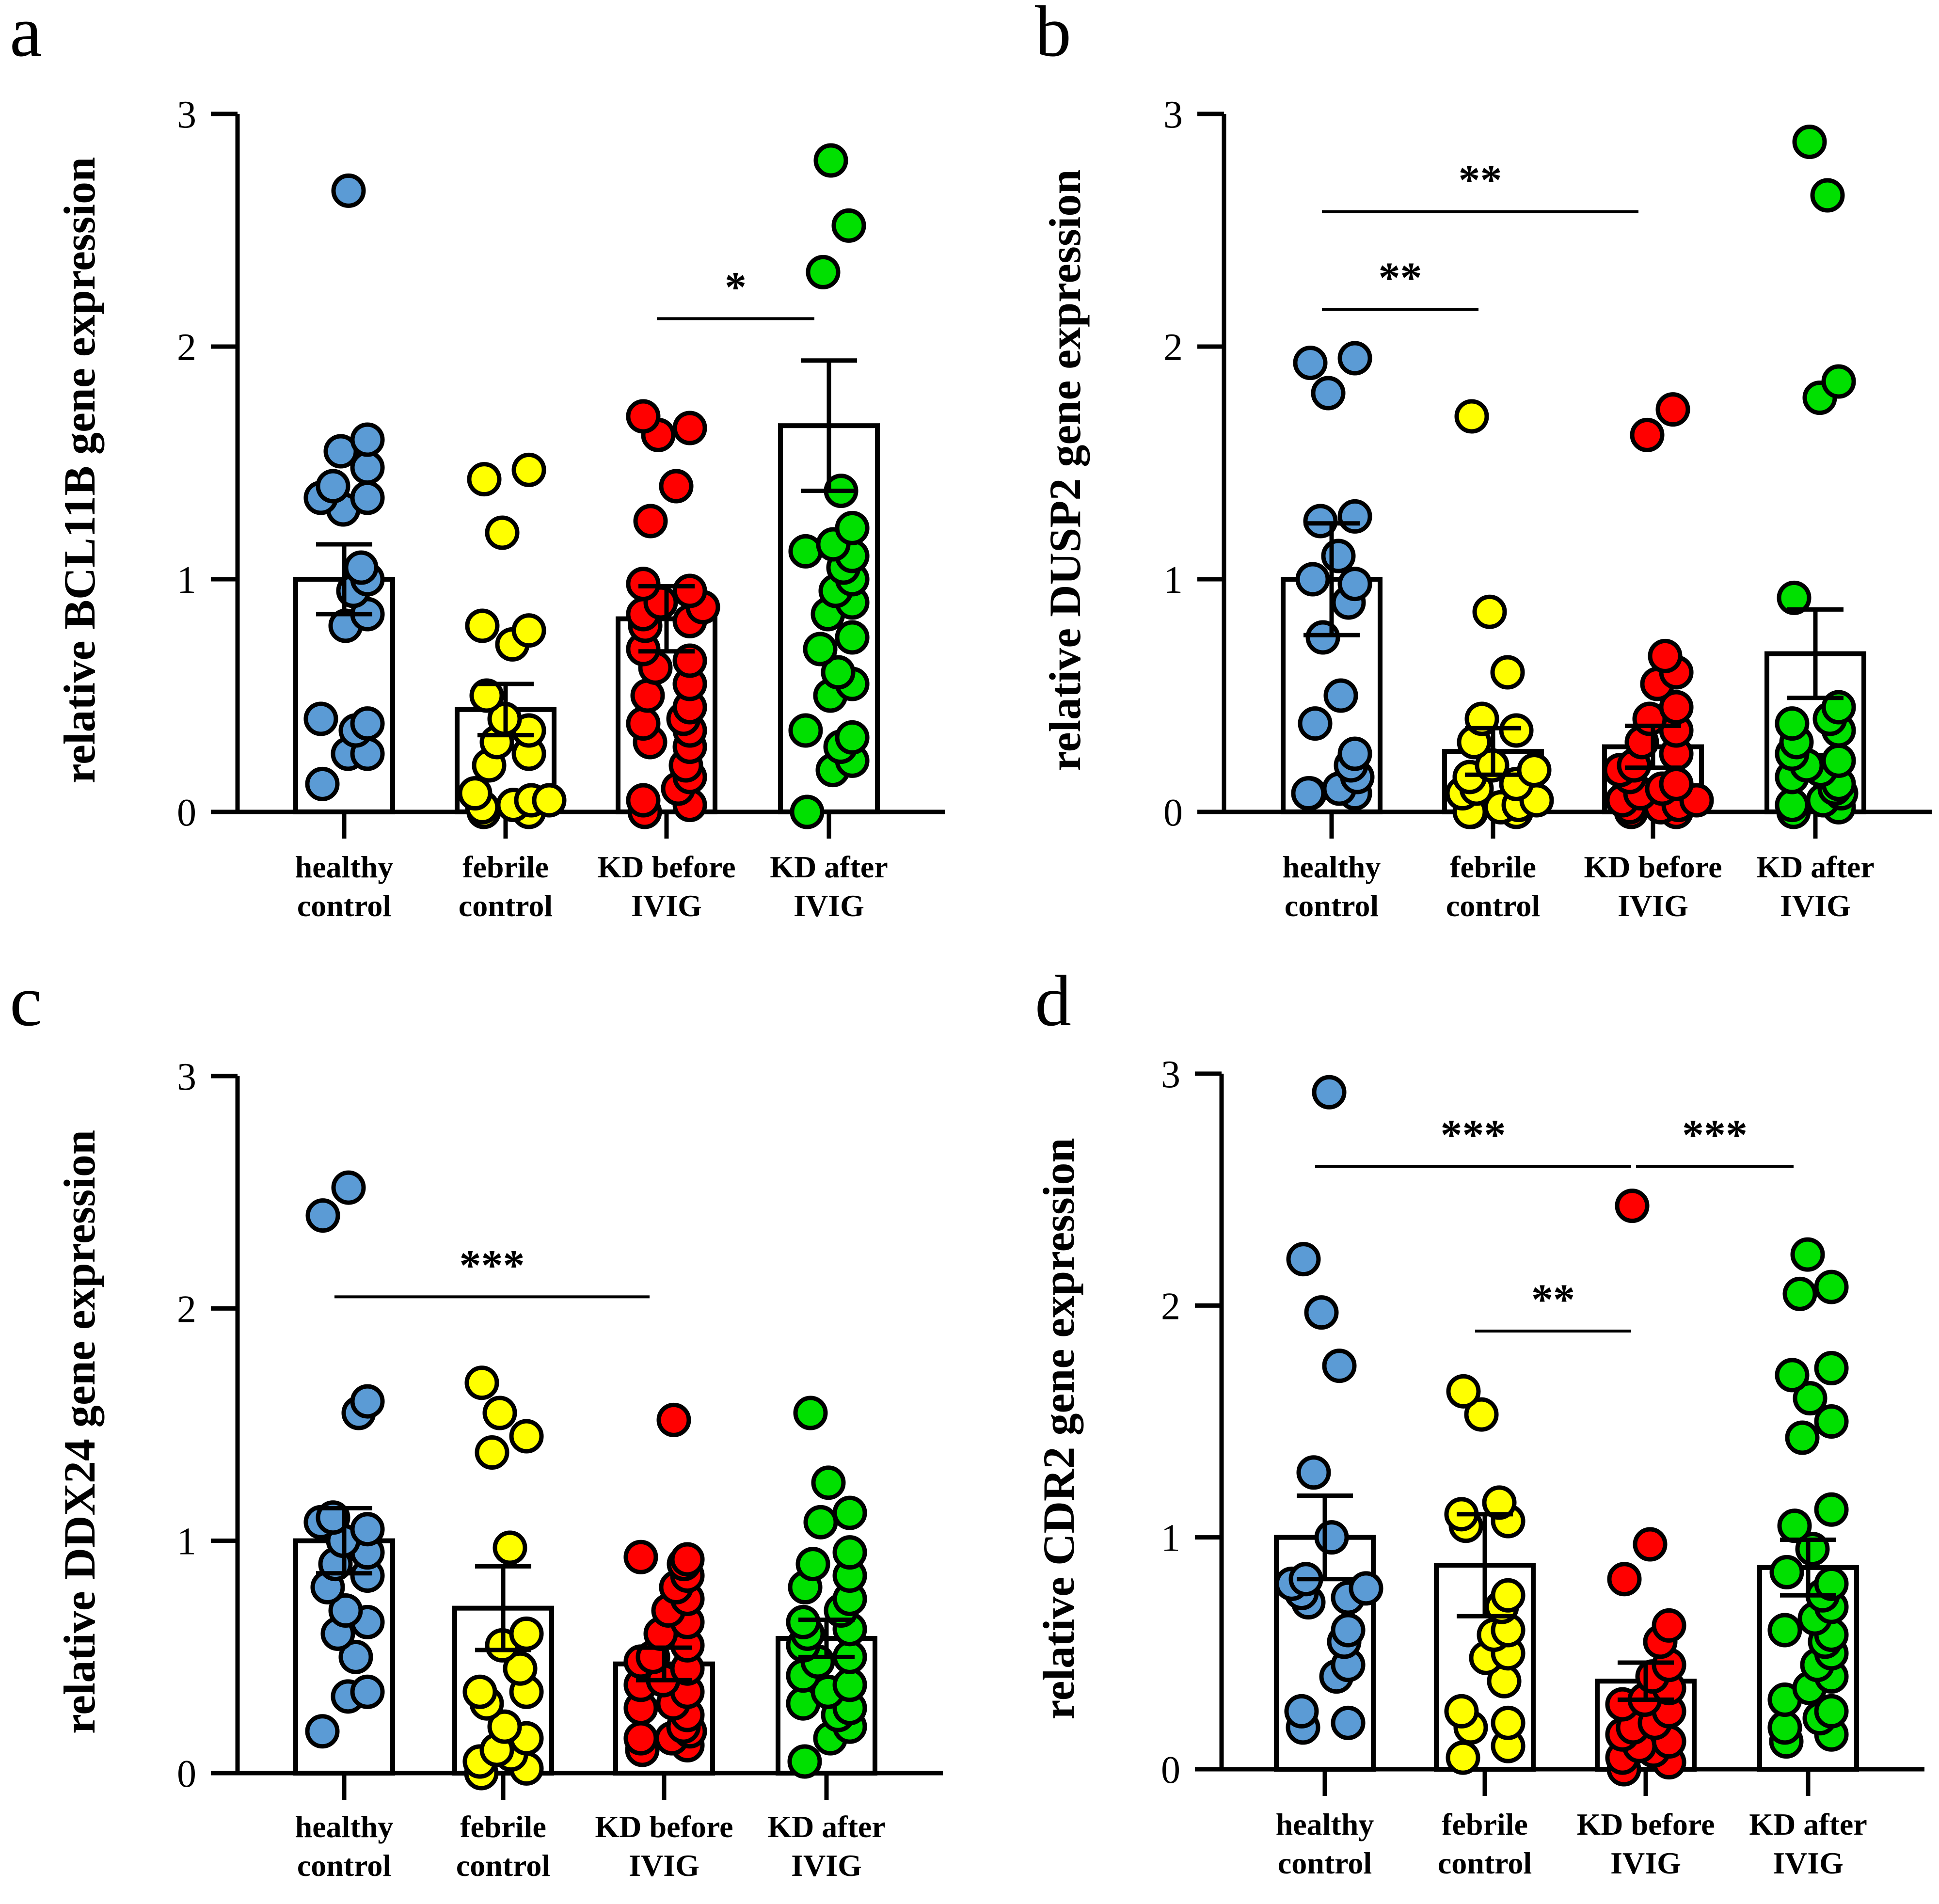  Describe the element at coordinates (186, 1077) in the screenshot. I see `y-tick-label: 3` at that location.